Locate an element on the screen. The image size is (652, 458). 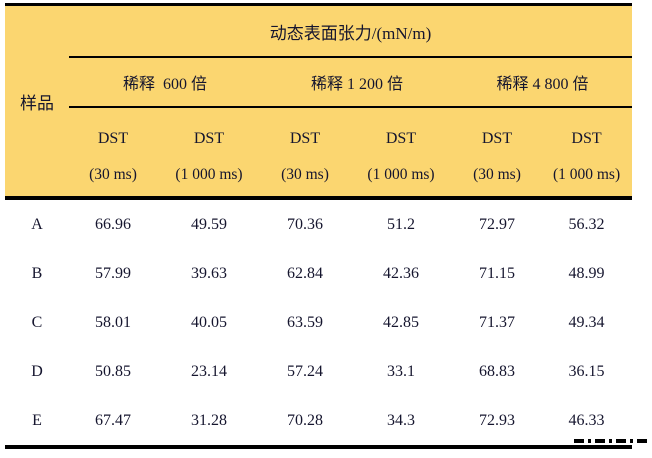
value-cell: 34.3 is located at coordinates (401, 422).